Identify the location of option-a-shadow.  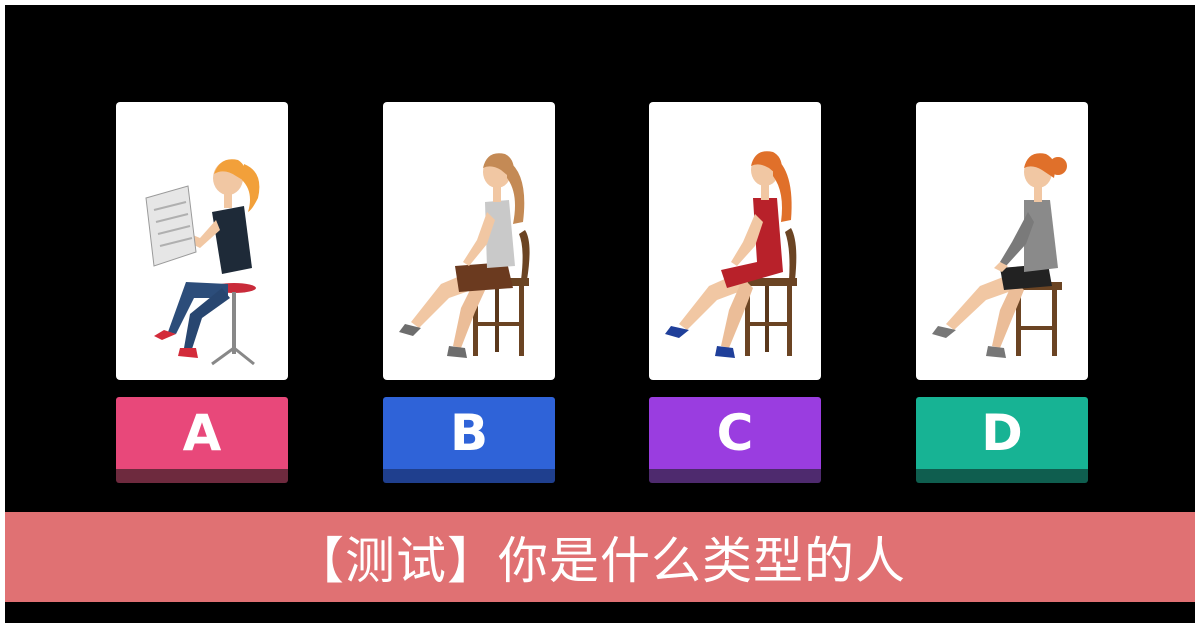
(202, 476).